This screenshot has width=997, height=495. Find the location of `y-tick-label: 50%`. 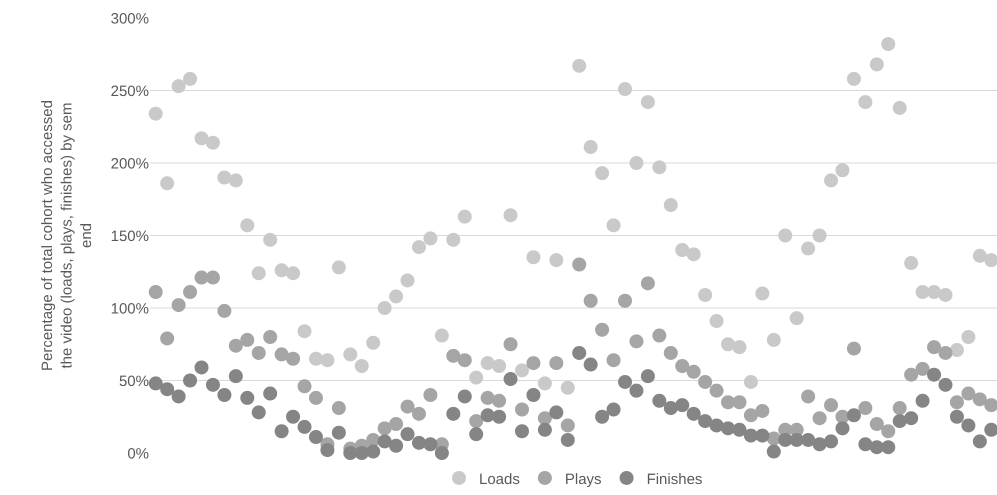

y-tick-label: 50% is located at coordinates (133, 381).